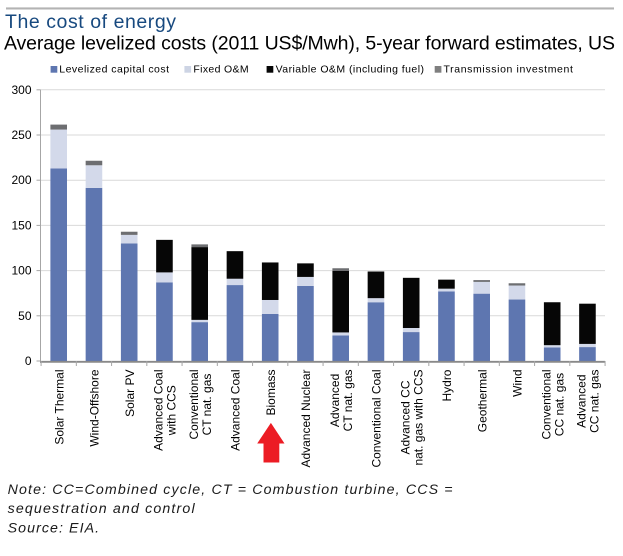 The image size is (623, 556). Describe the element at coordinates (90, 22) in the screenshot. I see `svg-text: The cost of energy` at that location.